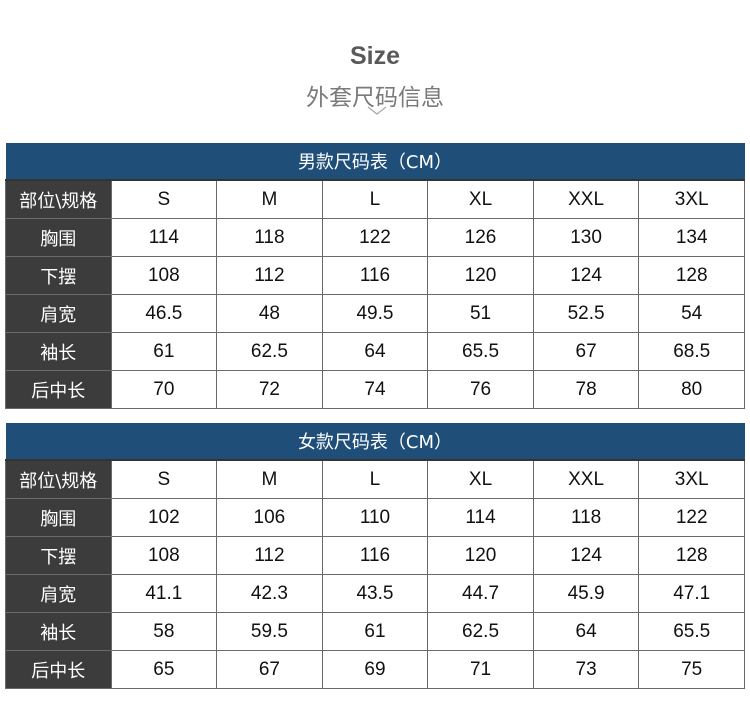 Image resolution: width=750 pixels, height=707 pixels. What do you see at coordinates (586, 199) in the screenshot?
I see `size-header: XXL` at bounding box center [586, 199].